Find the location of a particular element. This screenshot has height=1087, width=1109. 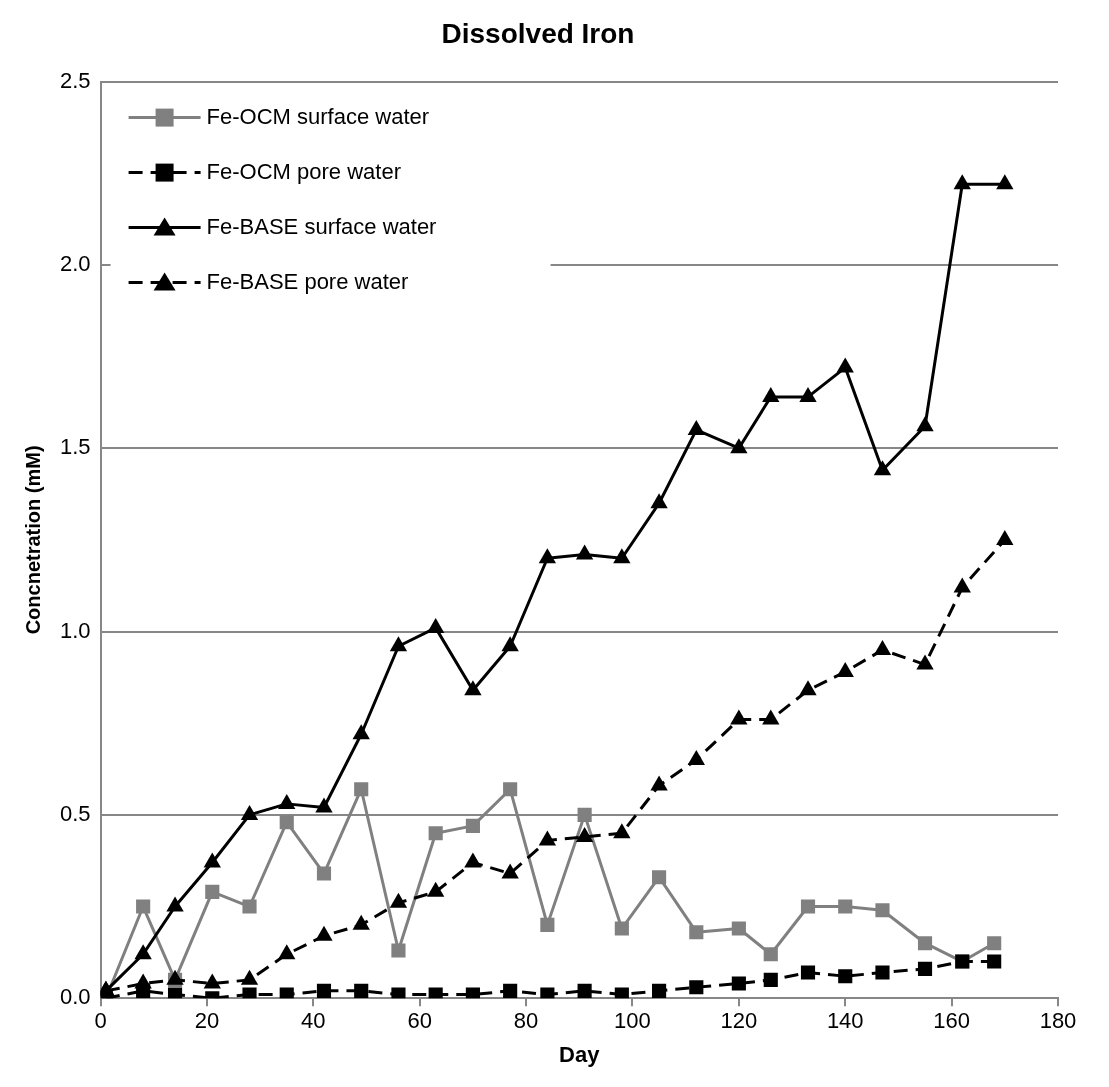

x-tick-label: 0 is located at coordinates (100, 1021).